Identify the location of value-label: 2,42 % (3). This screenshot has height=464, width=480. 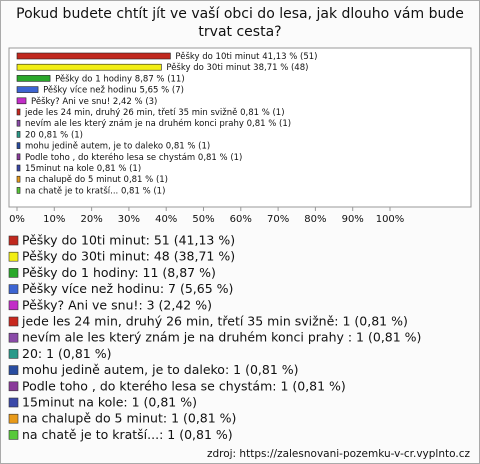
(135, 101).